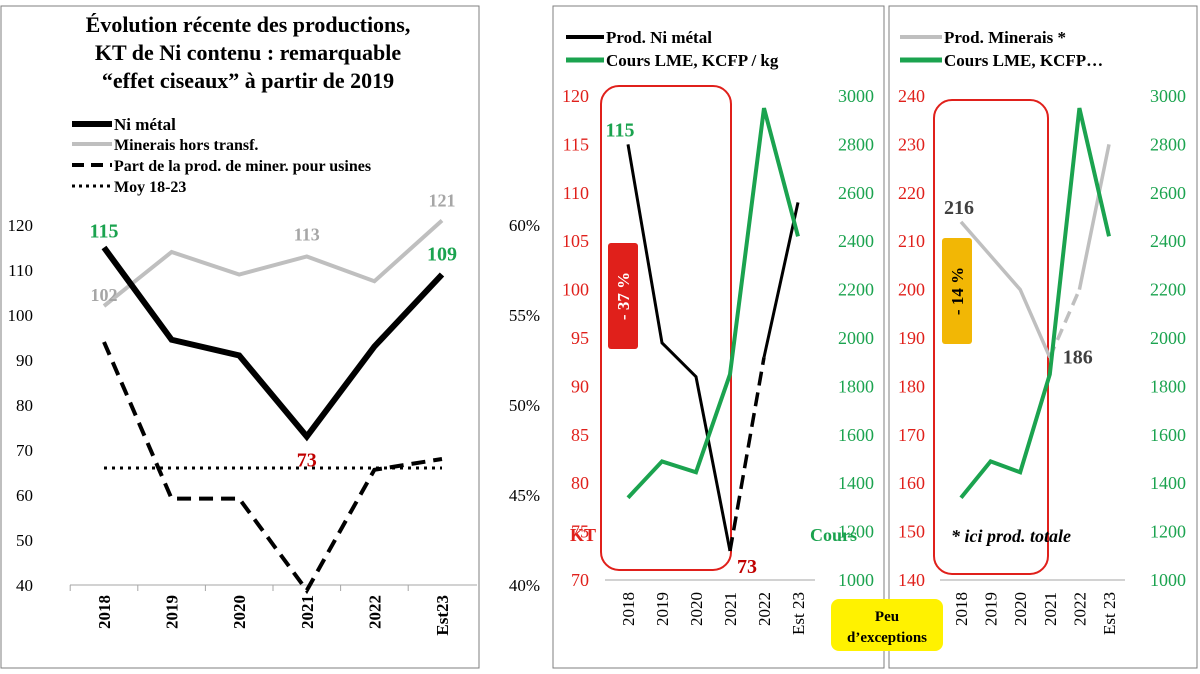 This screenshot has height=674, width=1200. Describe the element at coordinates (911, 532) in the screenshot. I see `chart3-ytick-left: 150` at that location.